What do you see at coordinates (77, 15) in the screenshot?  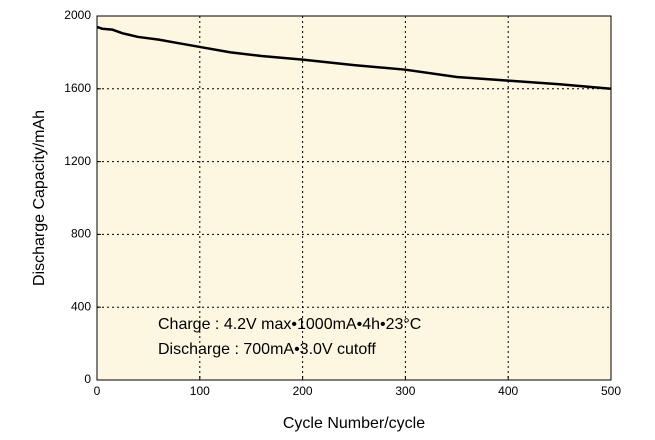 I see `y-tick-label: 2000` at bounding box center [77, 15].